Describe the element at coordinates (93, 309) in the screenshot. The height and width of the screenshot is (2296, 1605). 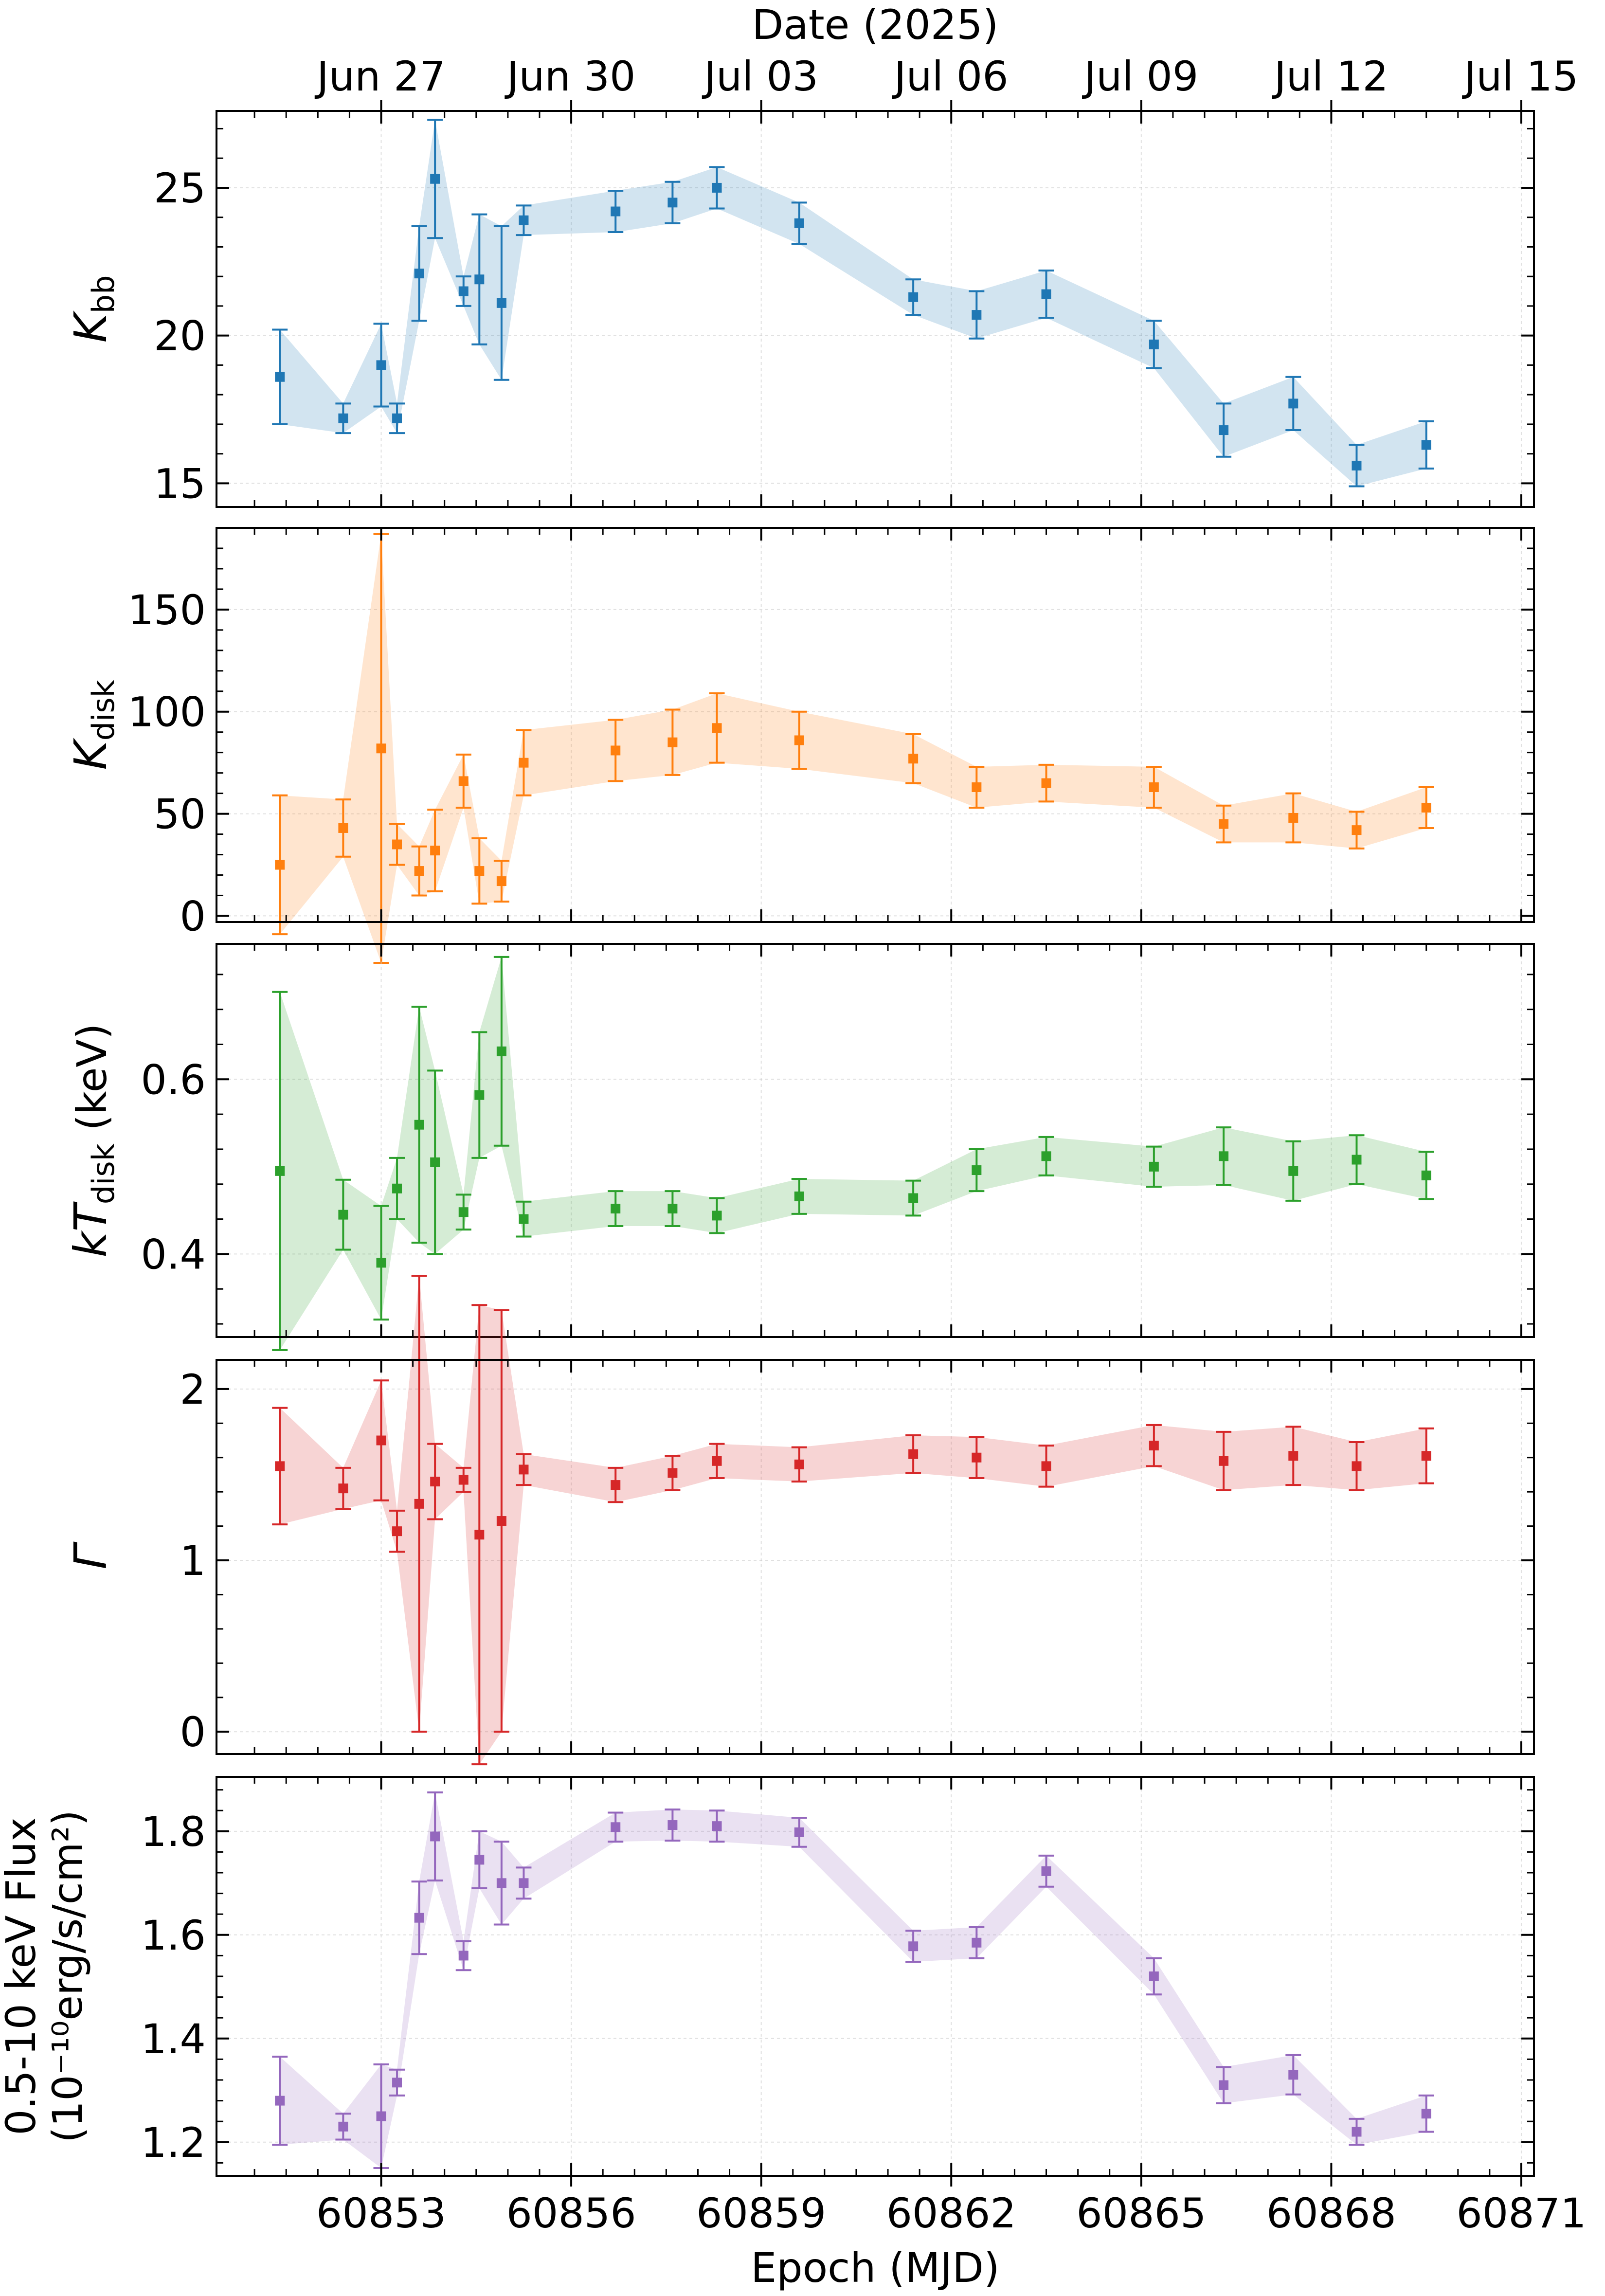
I see `y-axis-title: Kbb` at that location.